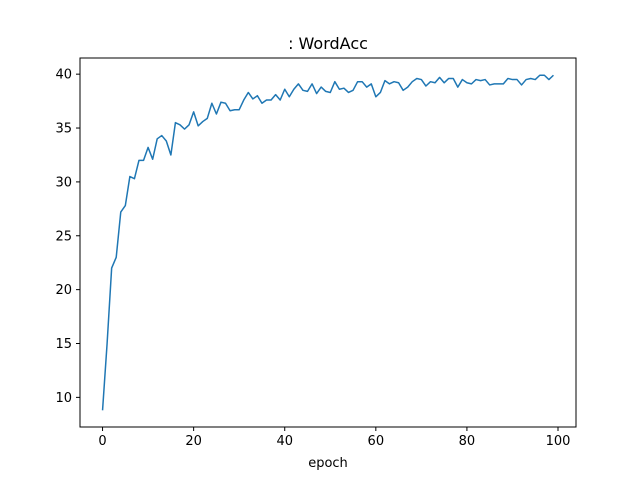  Describe the element at coordinates (284, 441) in the screenshot. I see `x-tick-label: 40` at that location.